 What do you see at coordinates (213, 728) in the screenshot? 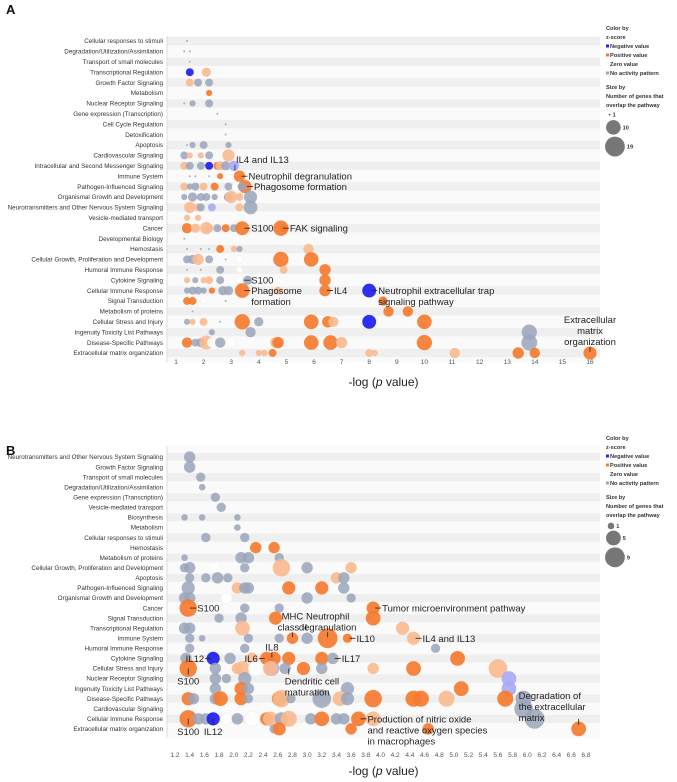
I see `annotation: IL12` at bounding box center [213, 728].